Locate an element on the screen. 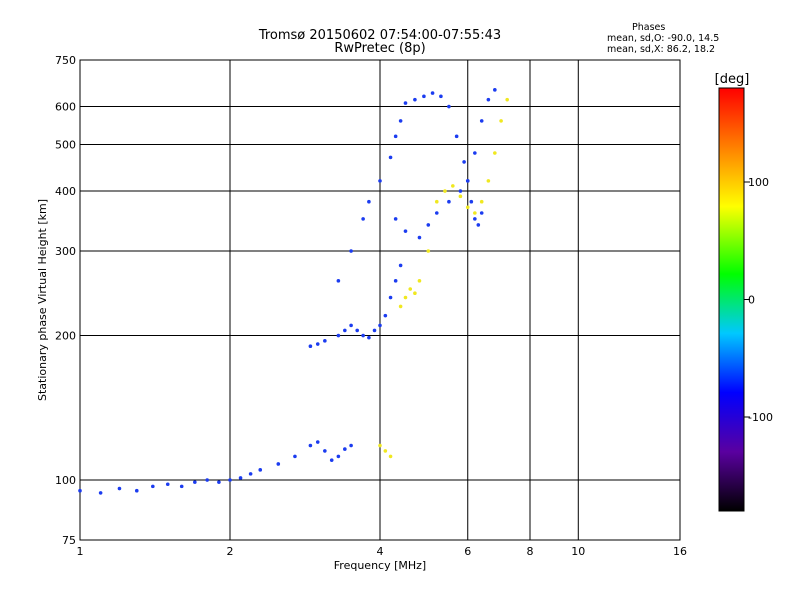 The width and height of the screenshot is (800, 600). y-axis-label: Stationary phase Virtual Height [km] is located at coordinates (42, 300).